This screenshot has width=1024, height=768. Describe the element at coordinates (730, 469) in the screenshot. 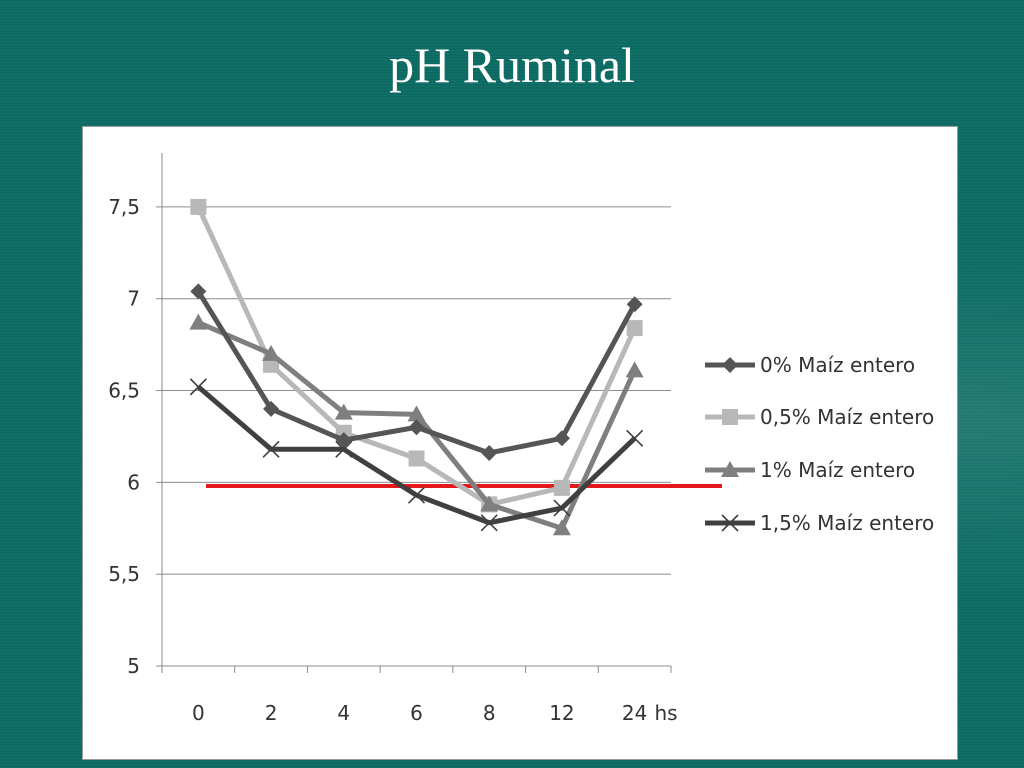

I see `legend-marker-triangle` at that location.